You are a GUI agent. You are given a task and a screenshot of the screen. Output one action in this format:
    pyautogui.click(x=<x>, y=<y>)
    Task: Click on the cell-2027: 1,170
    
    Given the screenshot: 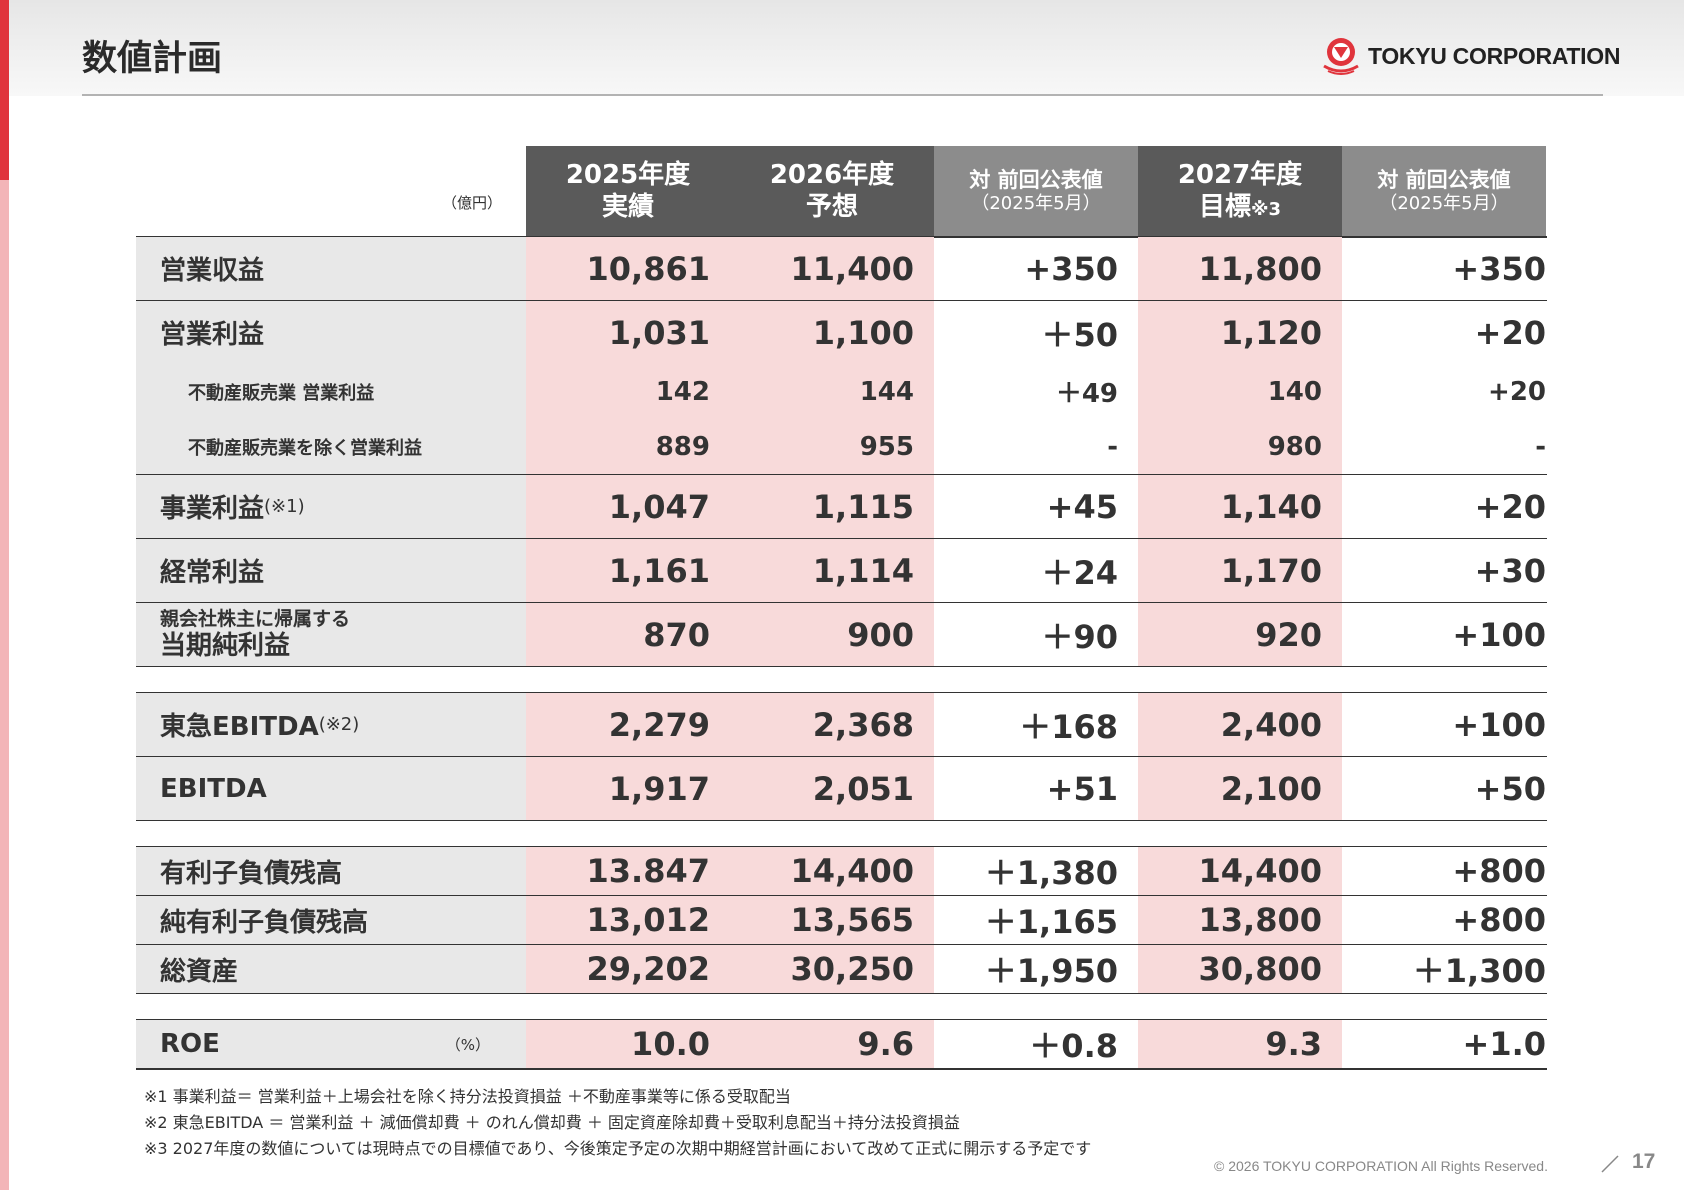 What is the action you would take?
    pyautogui.click(x=1240, y=570)
    